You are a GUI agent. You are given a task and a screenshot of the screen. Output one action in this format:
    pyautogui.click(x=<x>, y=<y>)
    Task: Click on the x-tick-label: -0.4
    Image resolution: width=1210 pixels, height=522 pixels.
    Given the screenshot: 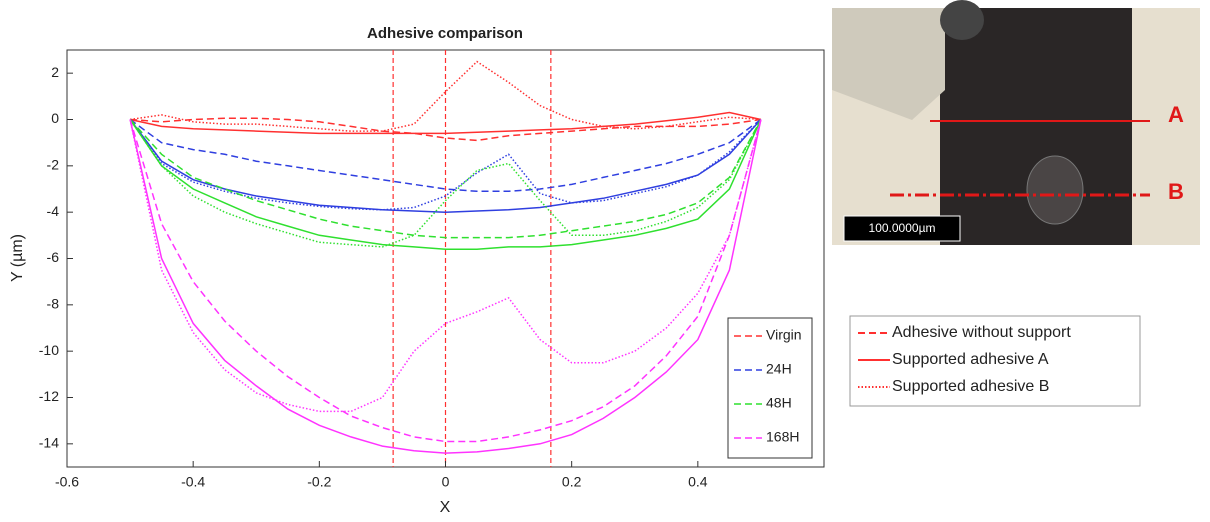 What is the action you would take?
    pyautogui.click(x=193, y=482)
    